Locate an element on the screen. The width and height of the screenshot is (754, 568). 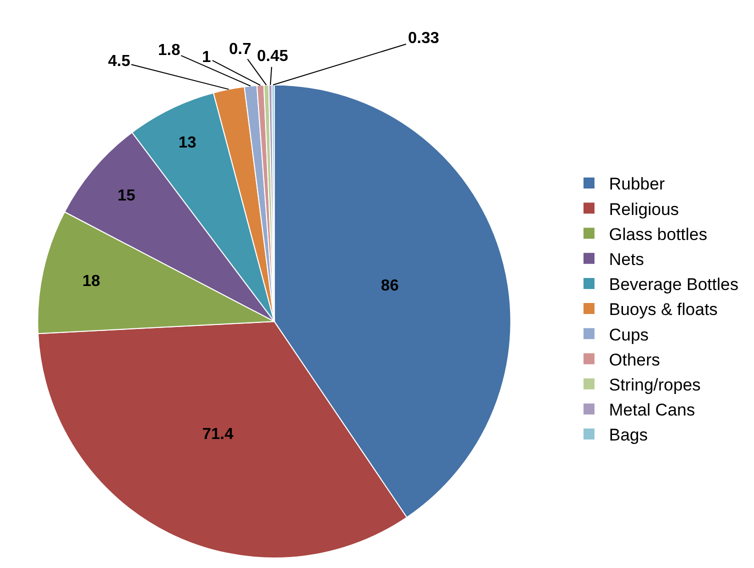
data-label: 15 is located at coordinates (126, 196).